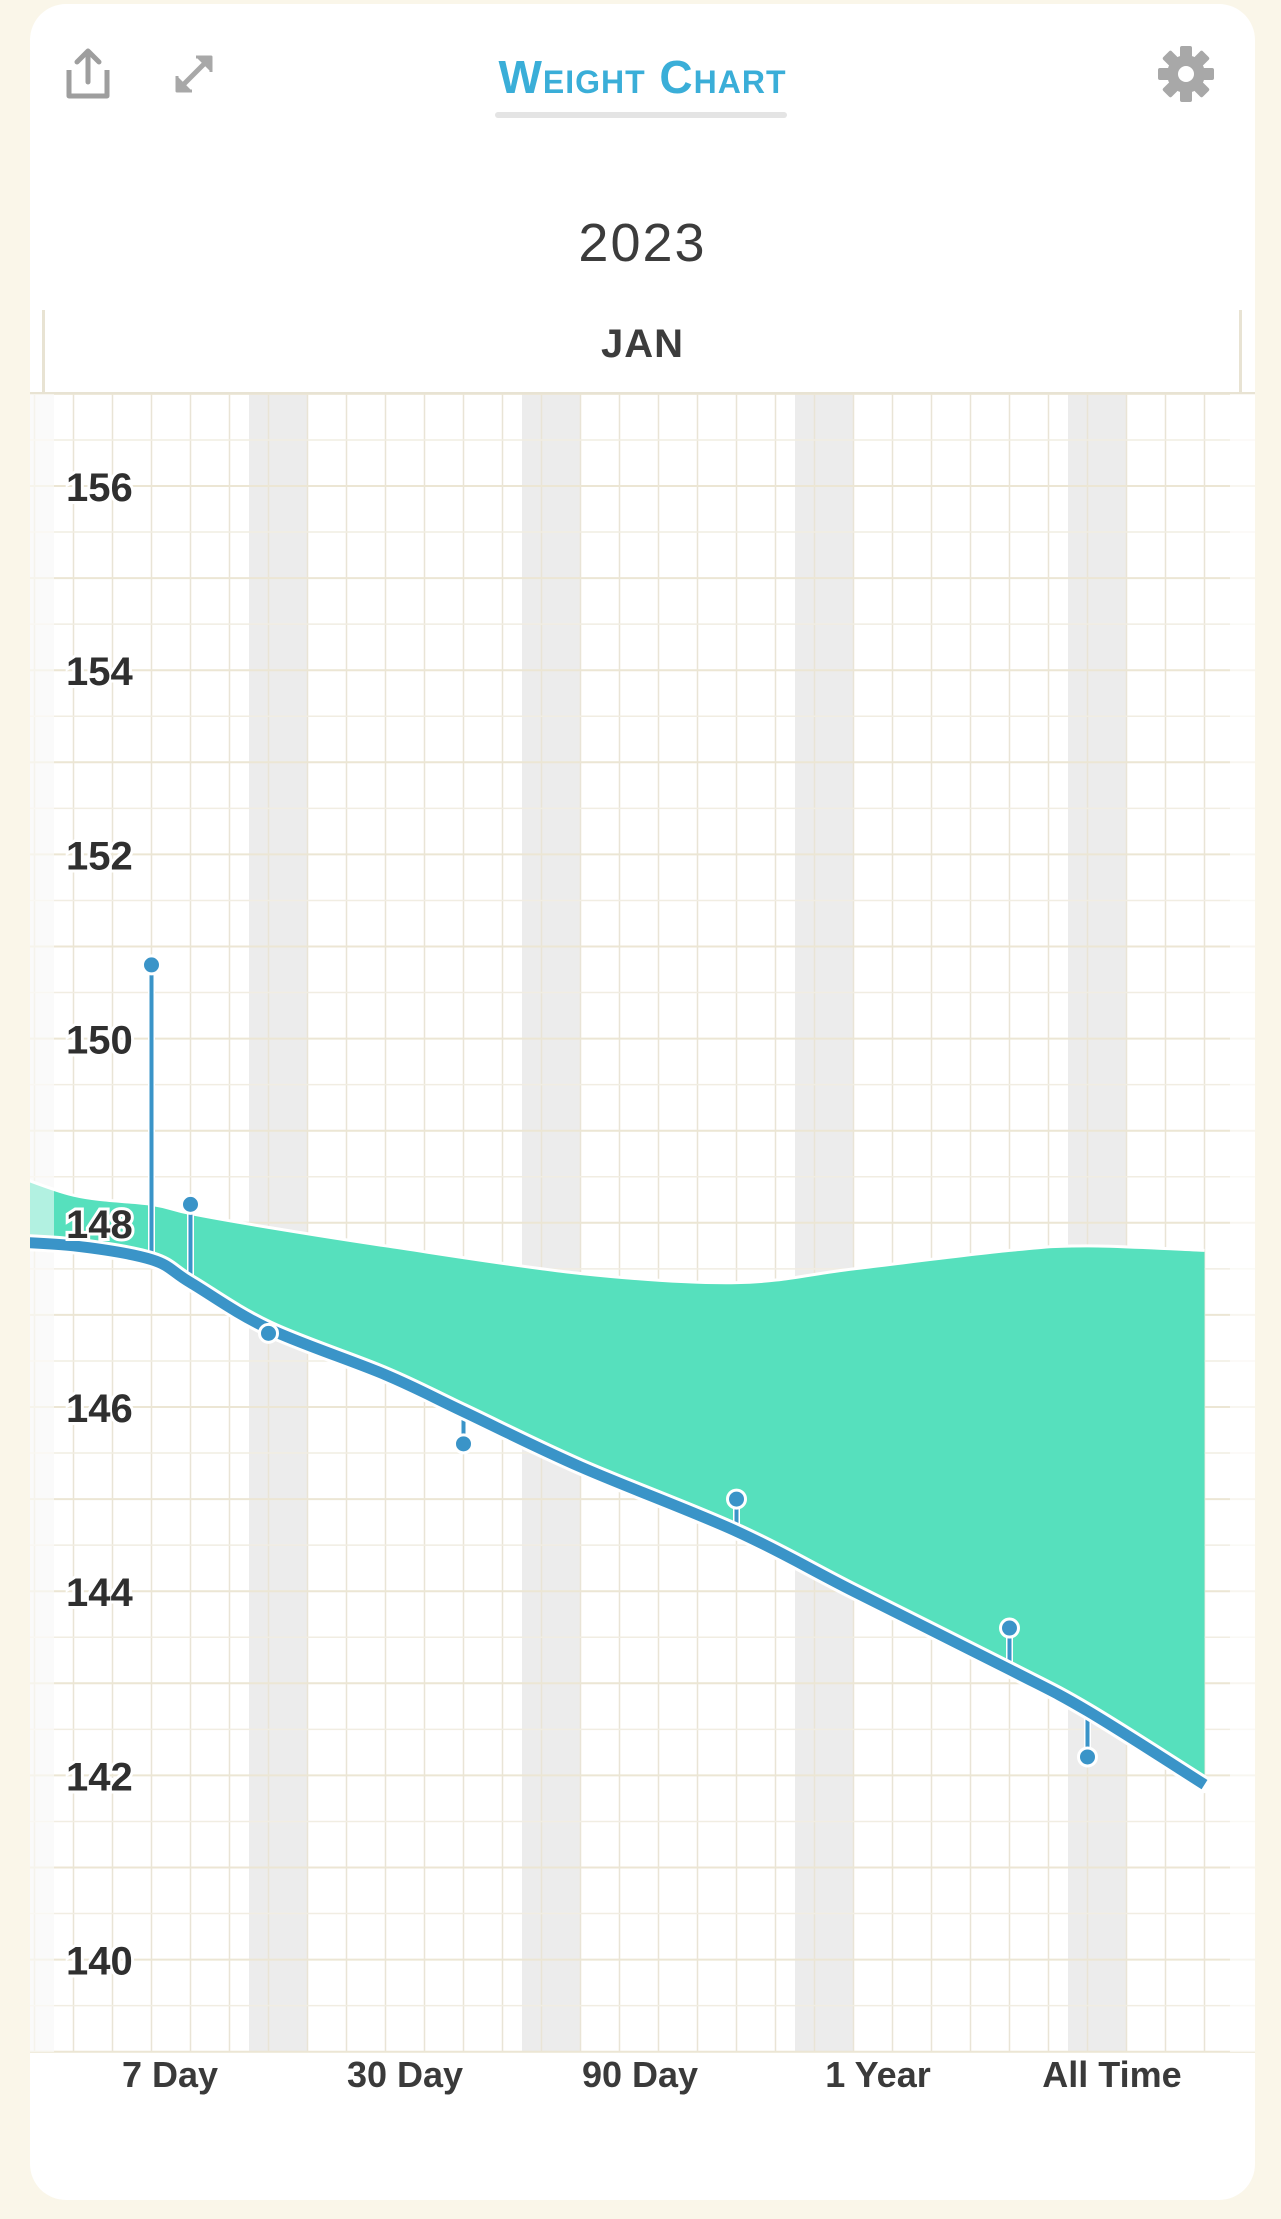 The height and width of the screenshot is (2219, 1281). What do you see at coordinates (641, 115) in the screenshot?
I see `title-underline` at bounding box center [641, 115].